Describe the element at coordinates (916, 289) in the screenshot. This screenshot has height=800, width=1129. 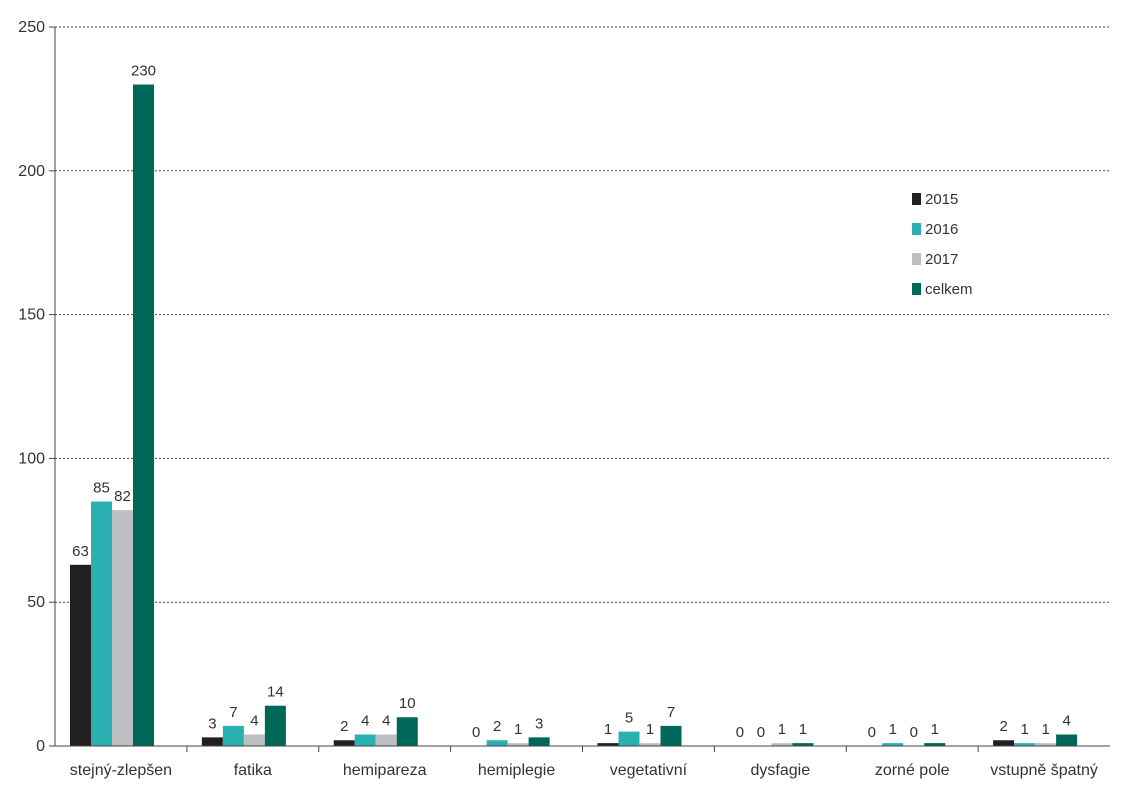
I see `legend-swatch-celkem` at that location.